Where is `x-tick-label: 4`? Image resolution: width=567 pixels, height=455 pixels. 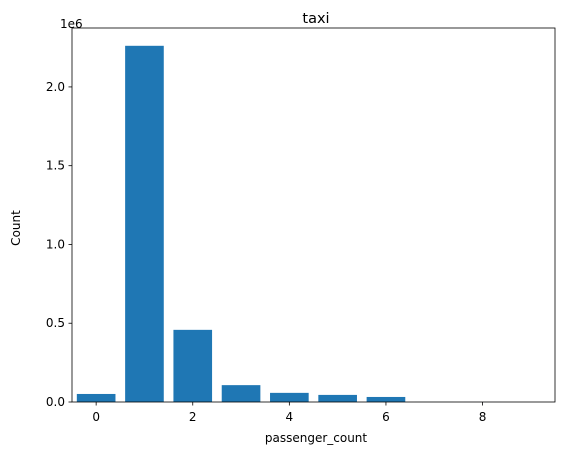 x-tick-label: 4 is located at coordinates (290, 417).